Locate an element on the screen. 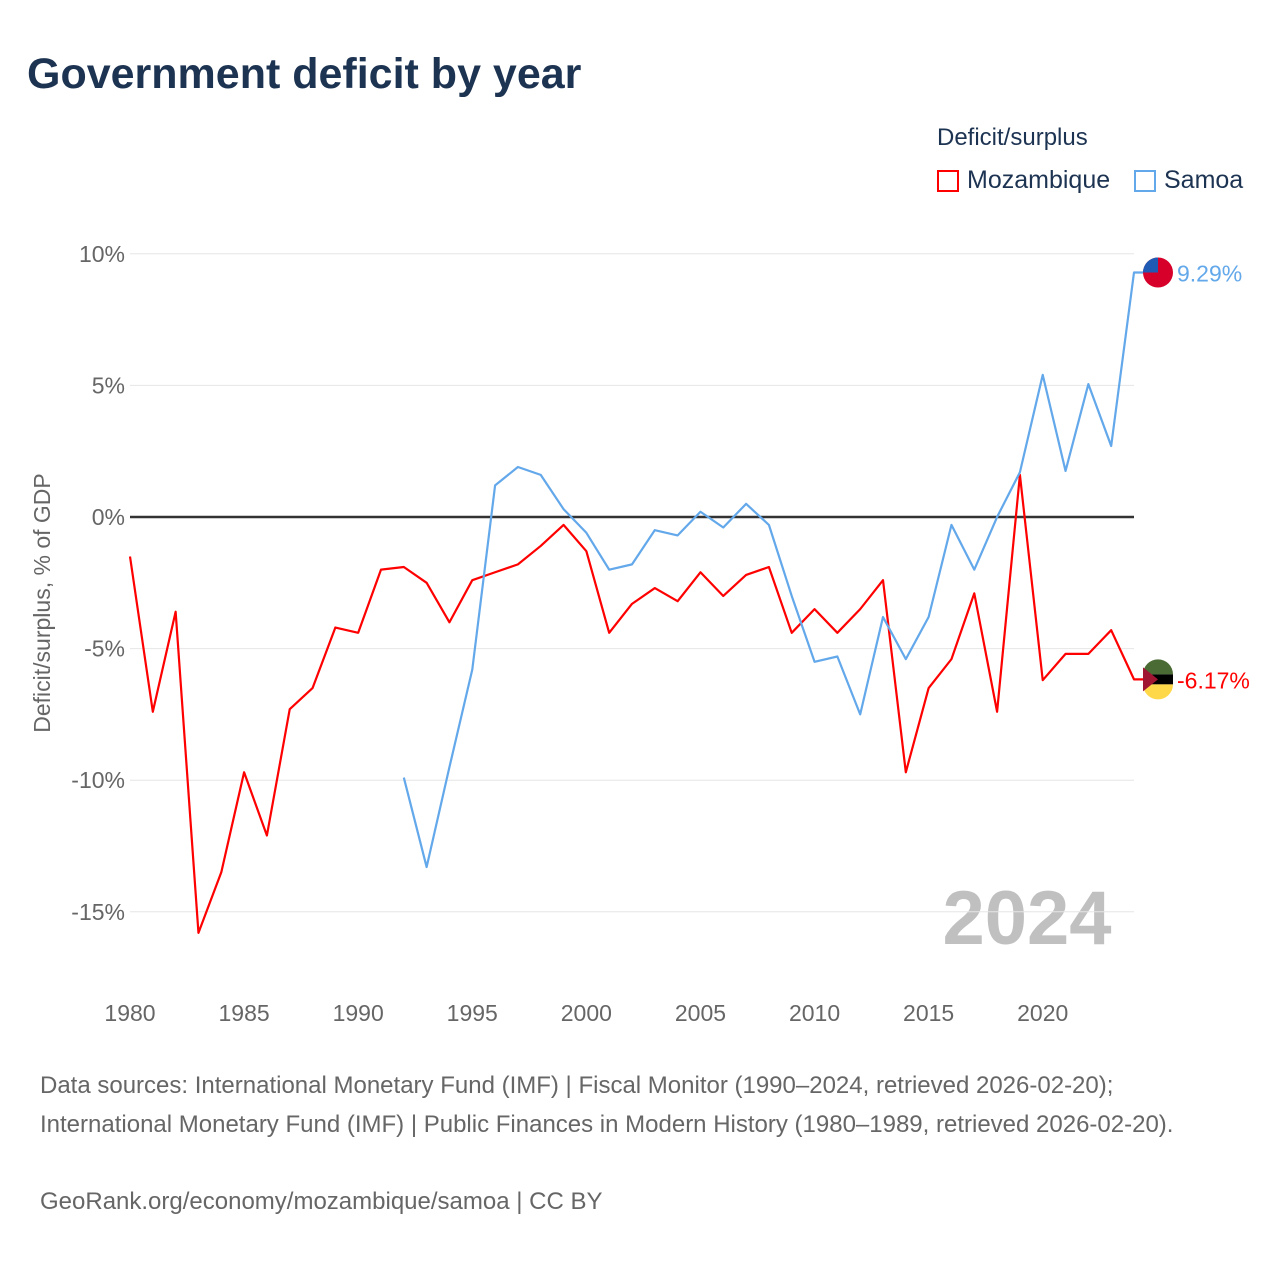  x-tick-label: 2015 is located at coordinates (928, 1013).